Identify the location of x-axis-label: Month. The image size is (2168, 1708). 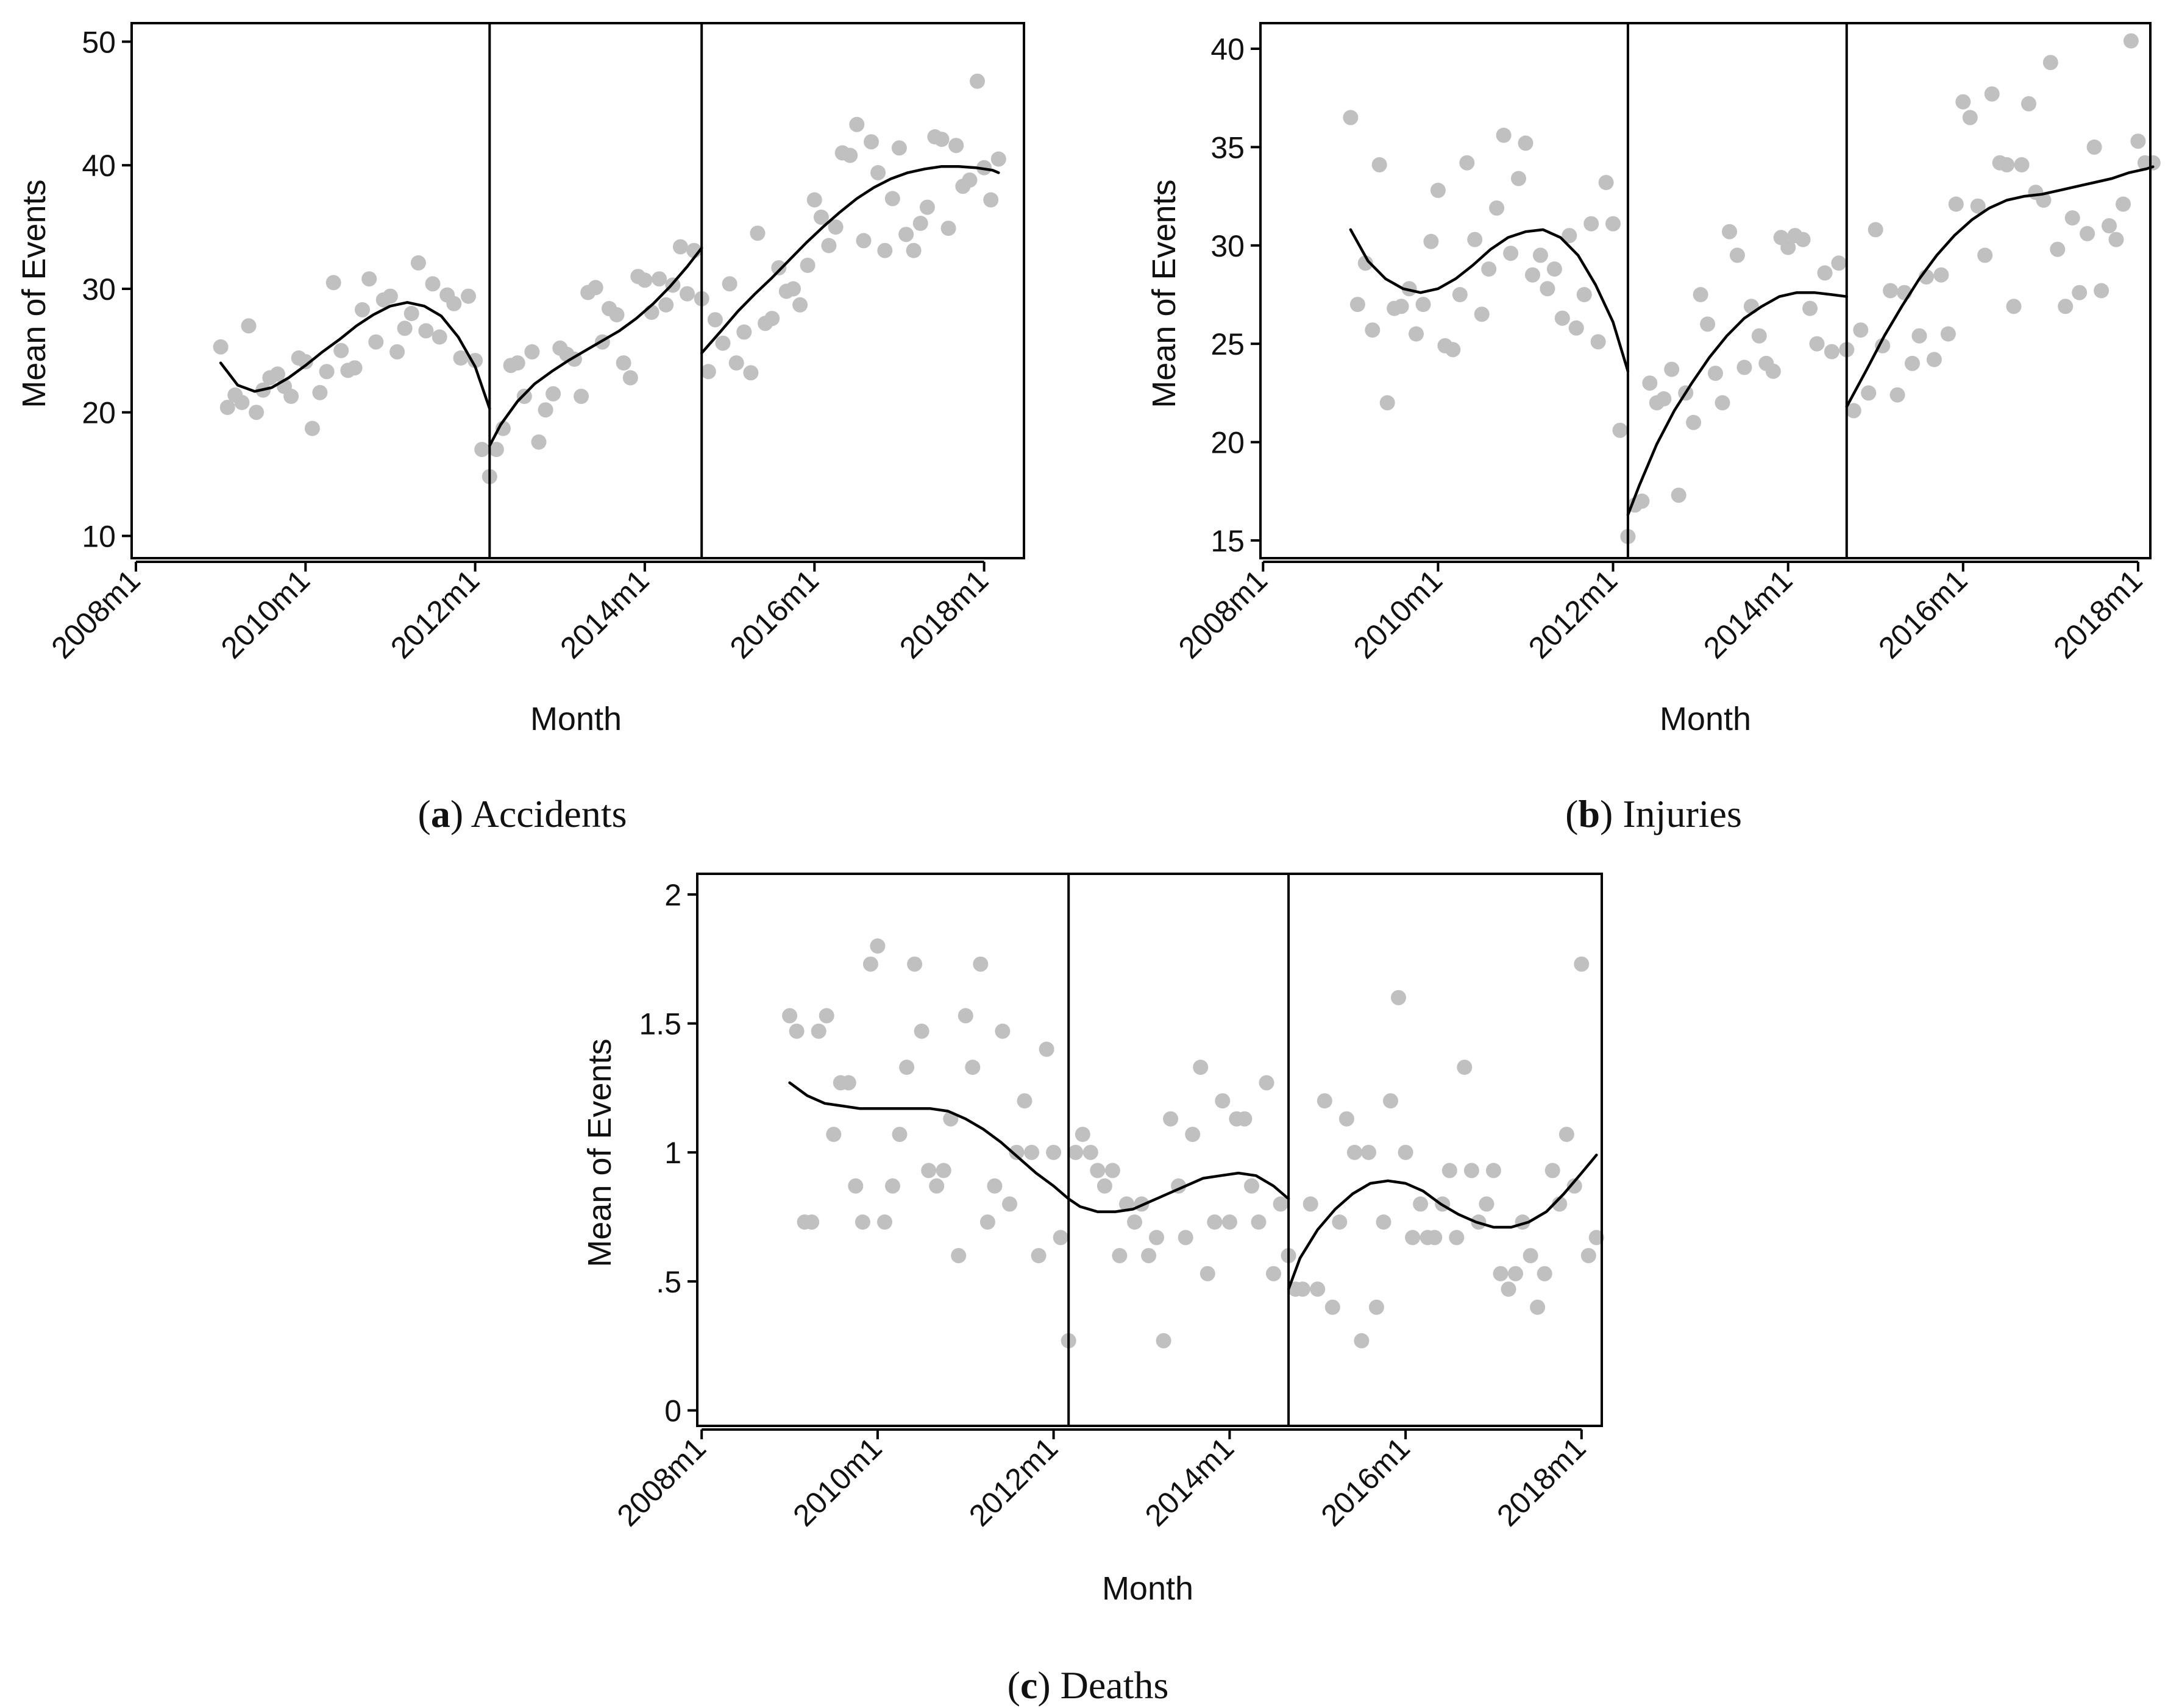
(1147, 1588).